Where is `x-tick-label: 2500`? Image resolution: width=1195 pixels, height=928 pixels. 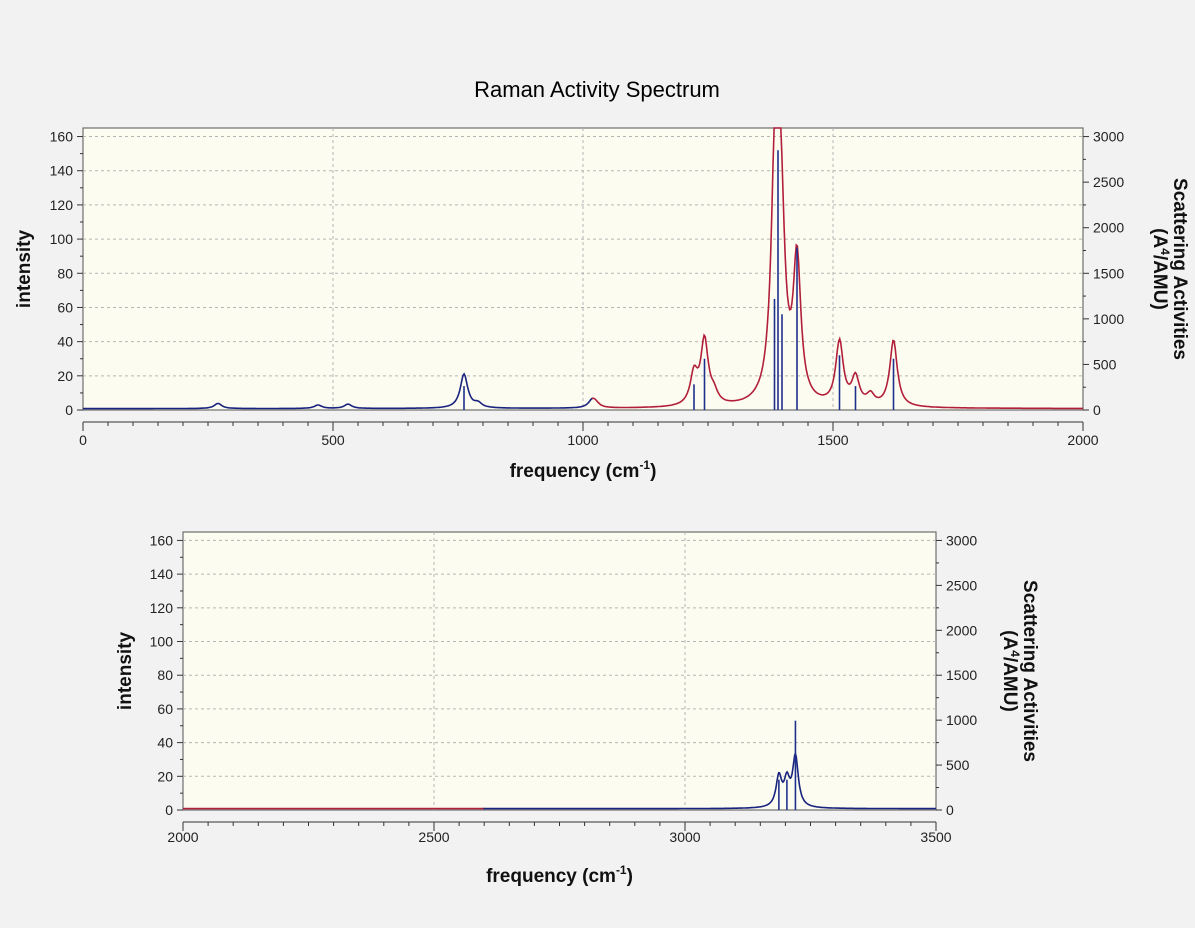 x-tick-label: 2500 is located at coordinates (433, 837).